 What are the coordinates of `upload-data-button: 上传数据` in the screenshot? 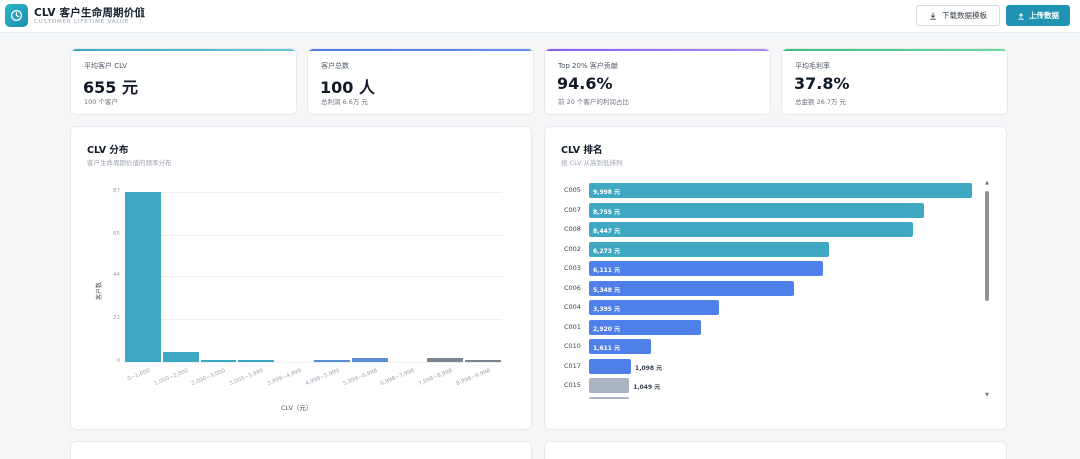 It's located at (1038, 15).